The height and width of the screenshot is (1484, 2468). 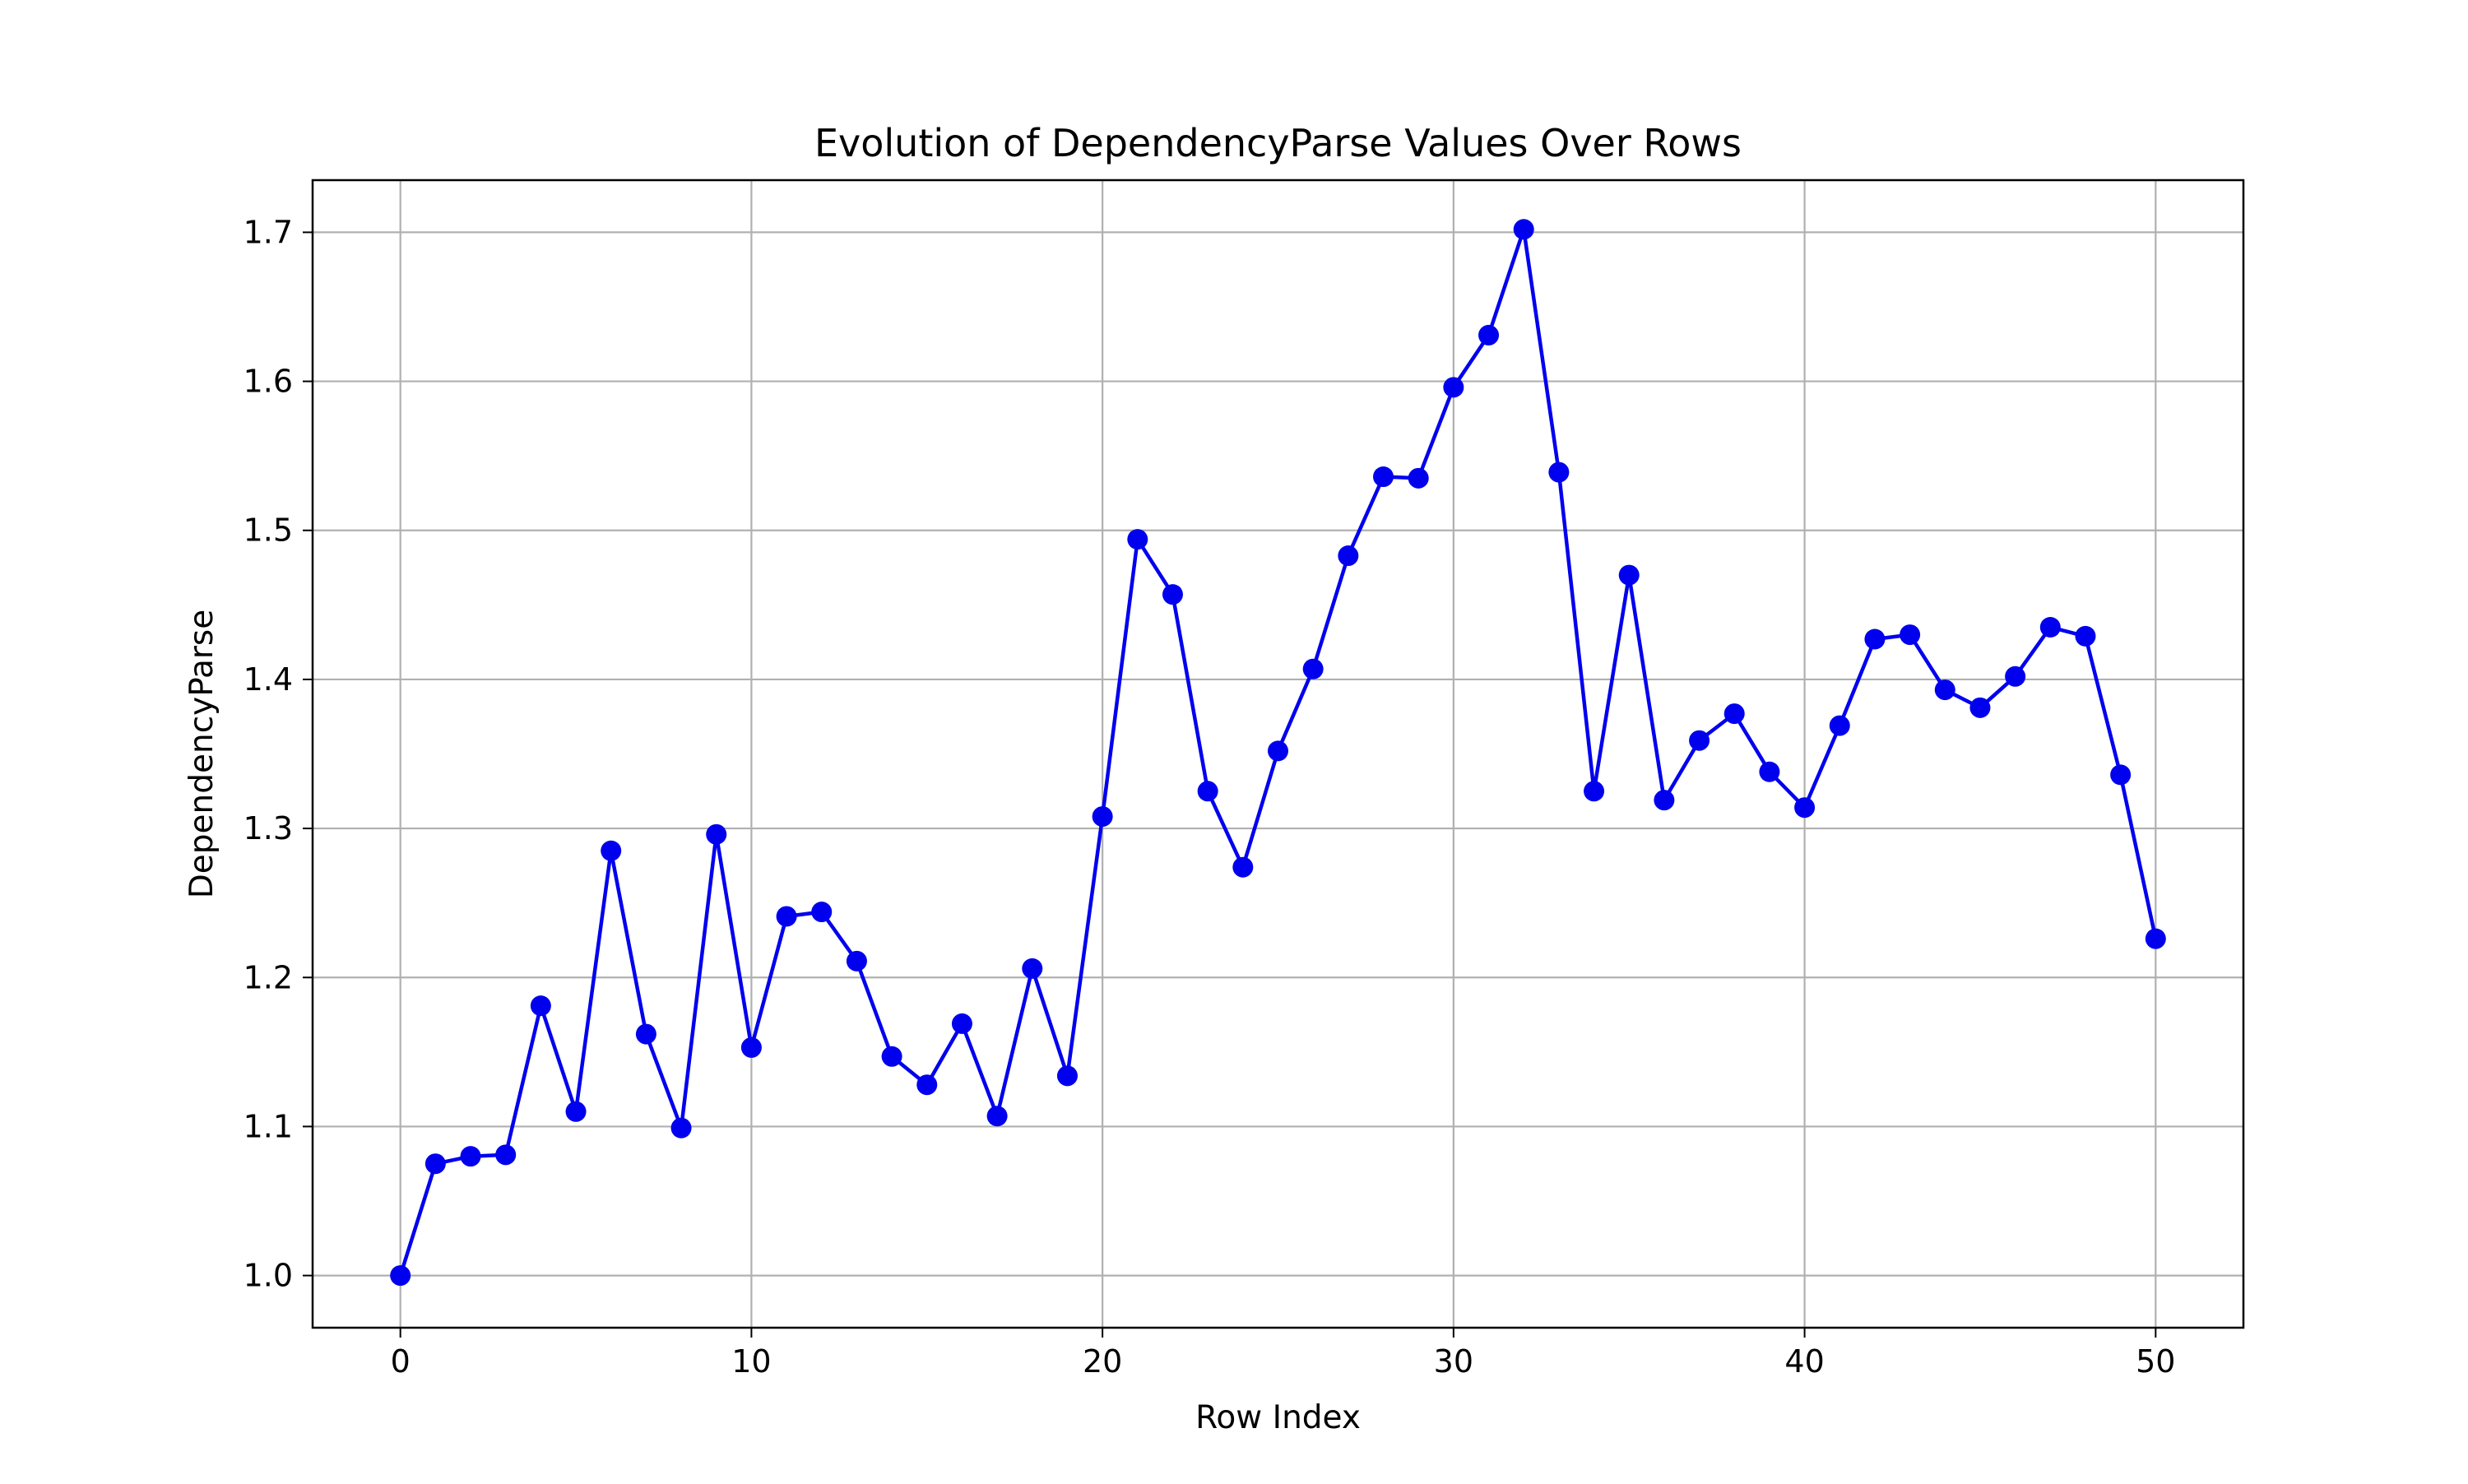 What do you see at coordinates (268, 1126) in the screenshot?
I see `y-tick-label: 1.1` at bounding box center [268, 1126].